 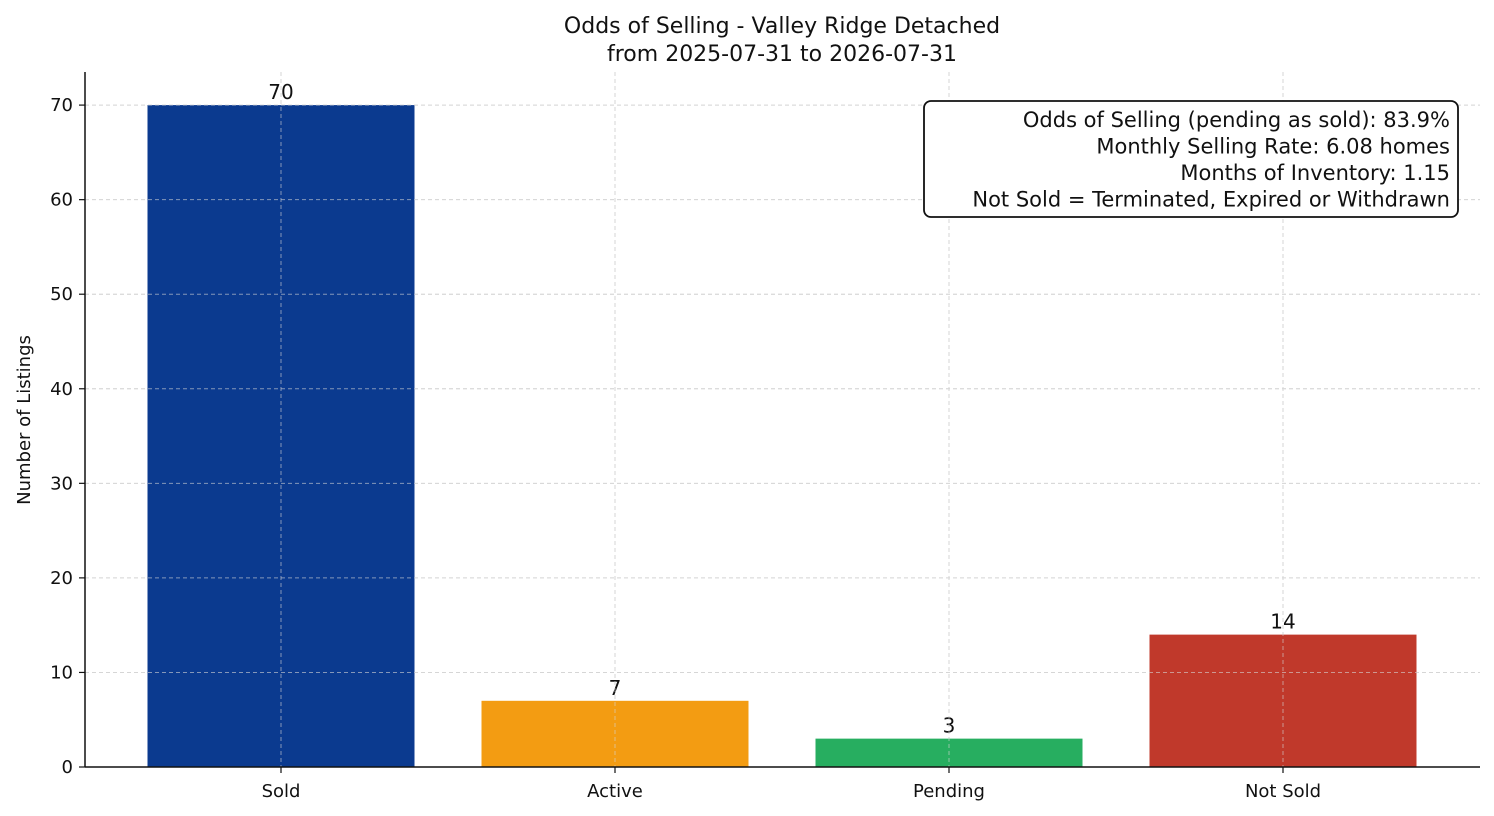 What do you see at coordinates (1283, 791) in the screenshot?
I see `x-tick-label: Not Sold` at bounding box center [1283, 791].